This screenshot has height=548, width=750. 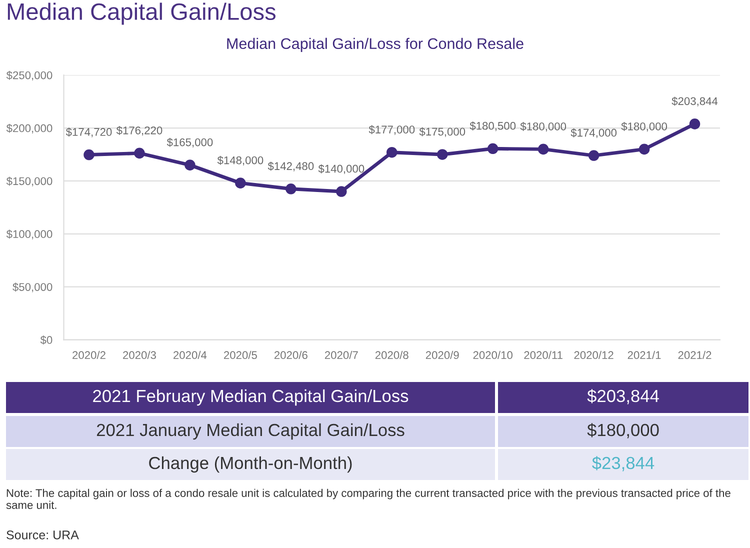 I want to click on x-tick-label: 2020/4, so click(x=190, y=355).